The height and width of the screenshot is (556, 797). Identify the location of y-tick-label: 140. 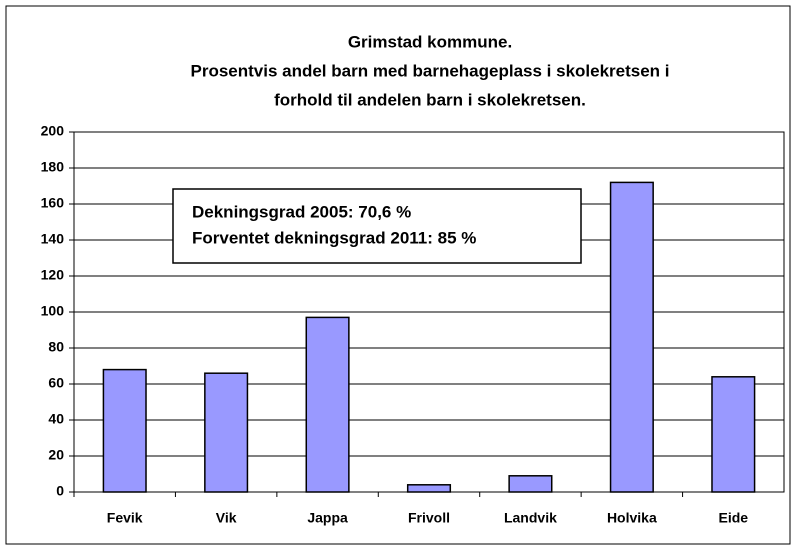
(53, 239).